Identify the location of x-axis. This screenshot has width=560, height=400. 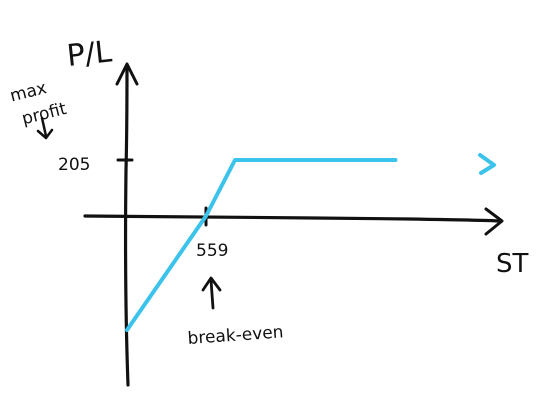
(292, 218).